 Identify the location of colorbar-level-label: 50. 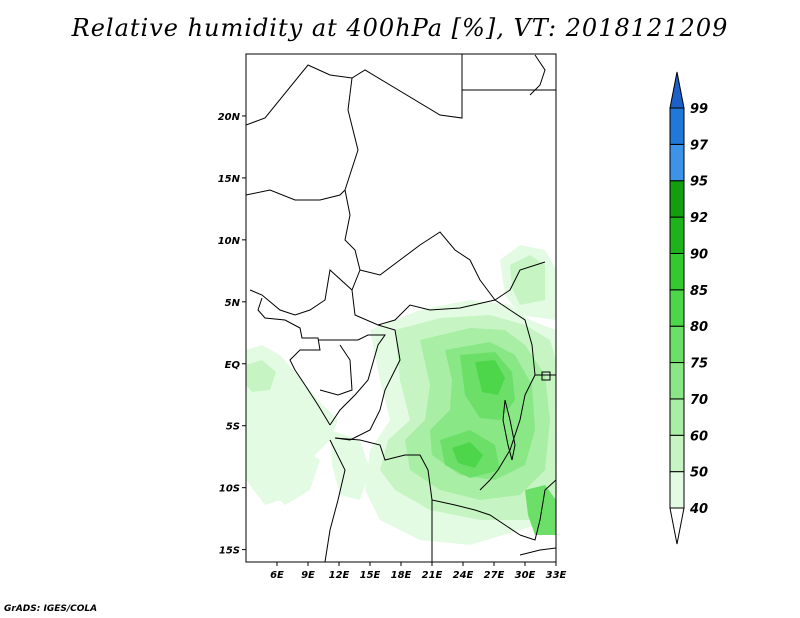
(699, 473).